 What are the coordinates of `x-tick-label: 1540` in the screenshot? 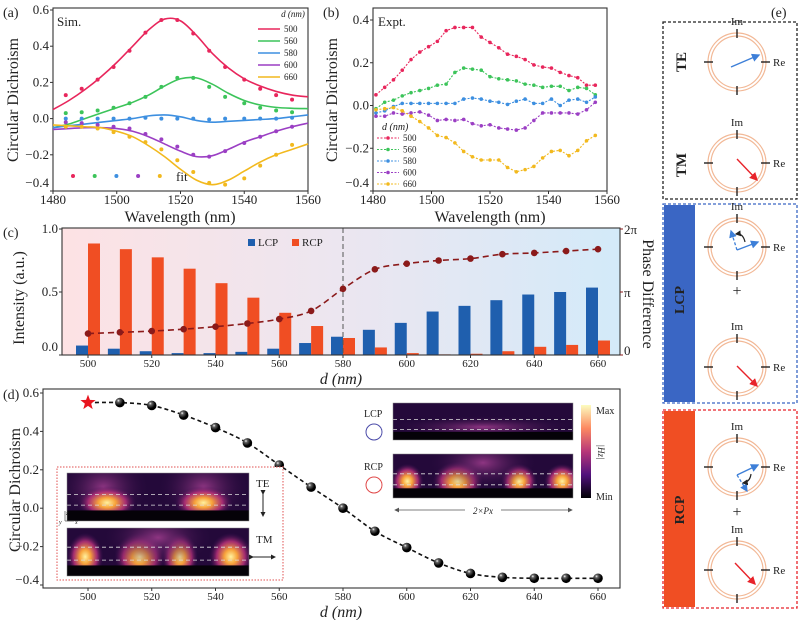 It's located at (549, 199).